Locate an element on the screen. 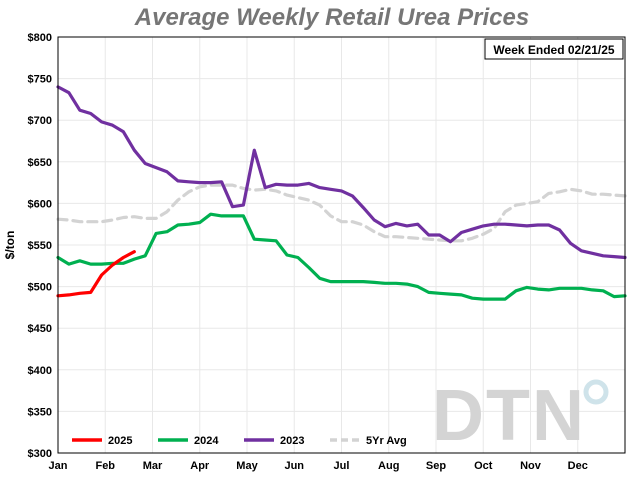 Image resolution: width=640 pixels, height=485 pixels. x-tick-labels: Jan Feb Mar Apr May Jun Jul Aug Sep Oct Nov Dec is located at coordinates (318, 466).